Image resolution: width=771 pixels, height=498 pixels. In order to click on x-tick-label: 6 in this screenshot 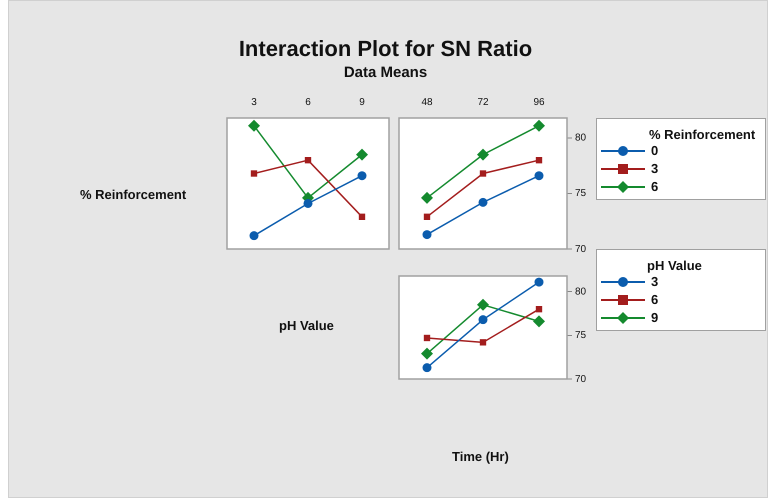, I will do `click(308, 102)`.